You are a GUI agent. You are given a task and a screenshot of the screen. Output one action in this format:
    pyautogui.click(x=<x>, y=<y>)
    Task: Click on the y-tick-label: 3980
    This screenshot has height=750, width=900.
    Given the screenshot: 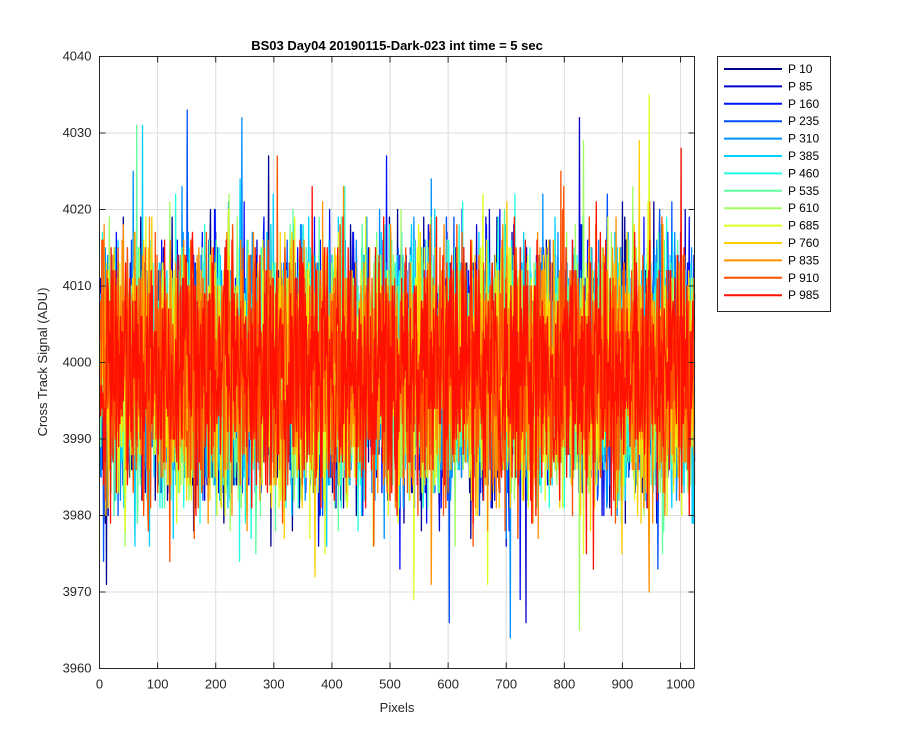 What is the action you would take?
    pyautogui.click(x=77, y=515)
    